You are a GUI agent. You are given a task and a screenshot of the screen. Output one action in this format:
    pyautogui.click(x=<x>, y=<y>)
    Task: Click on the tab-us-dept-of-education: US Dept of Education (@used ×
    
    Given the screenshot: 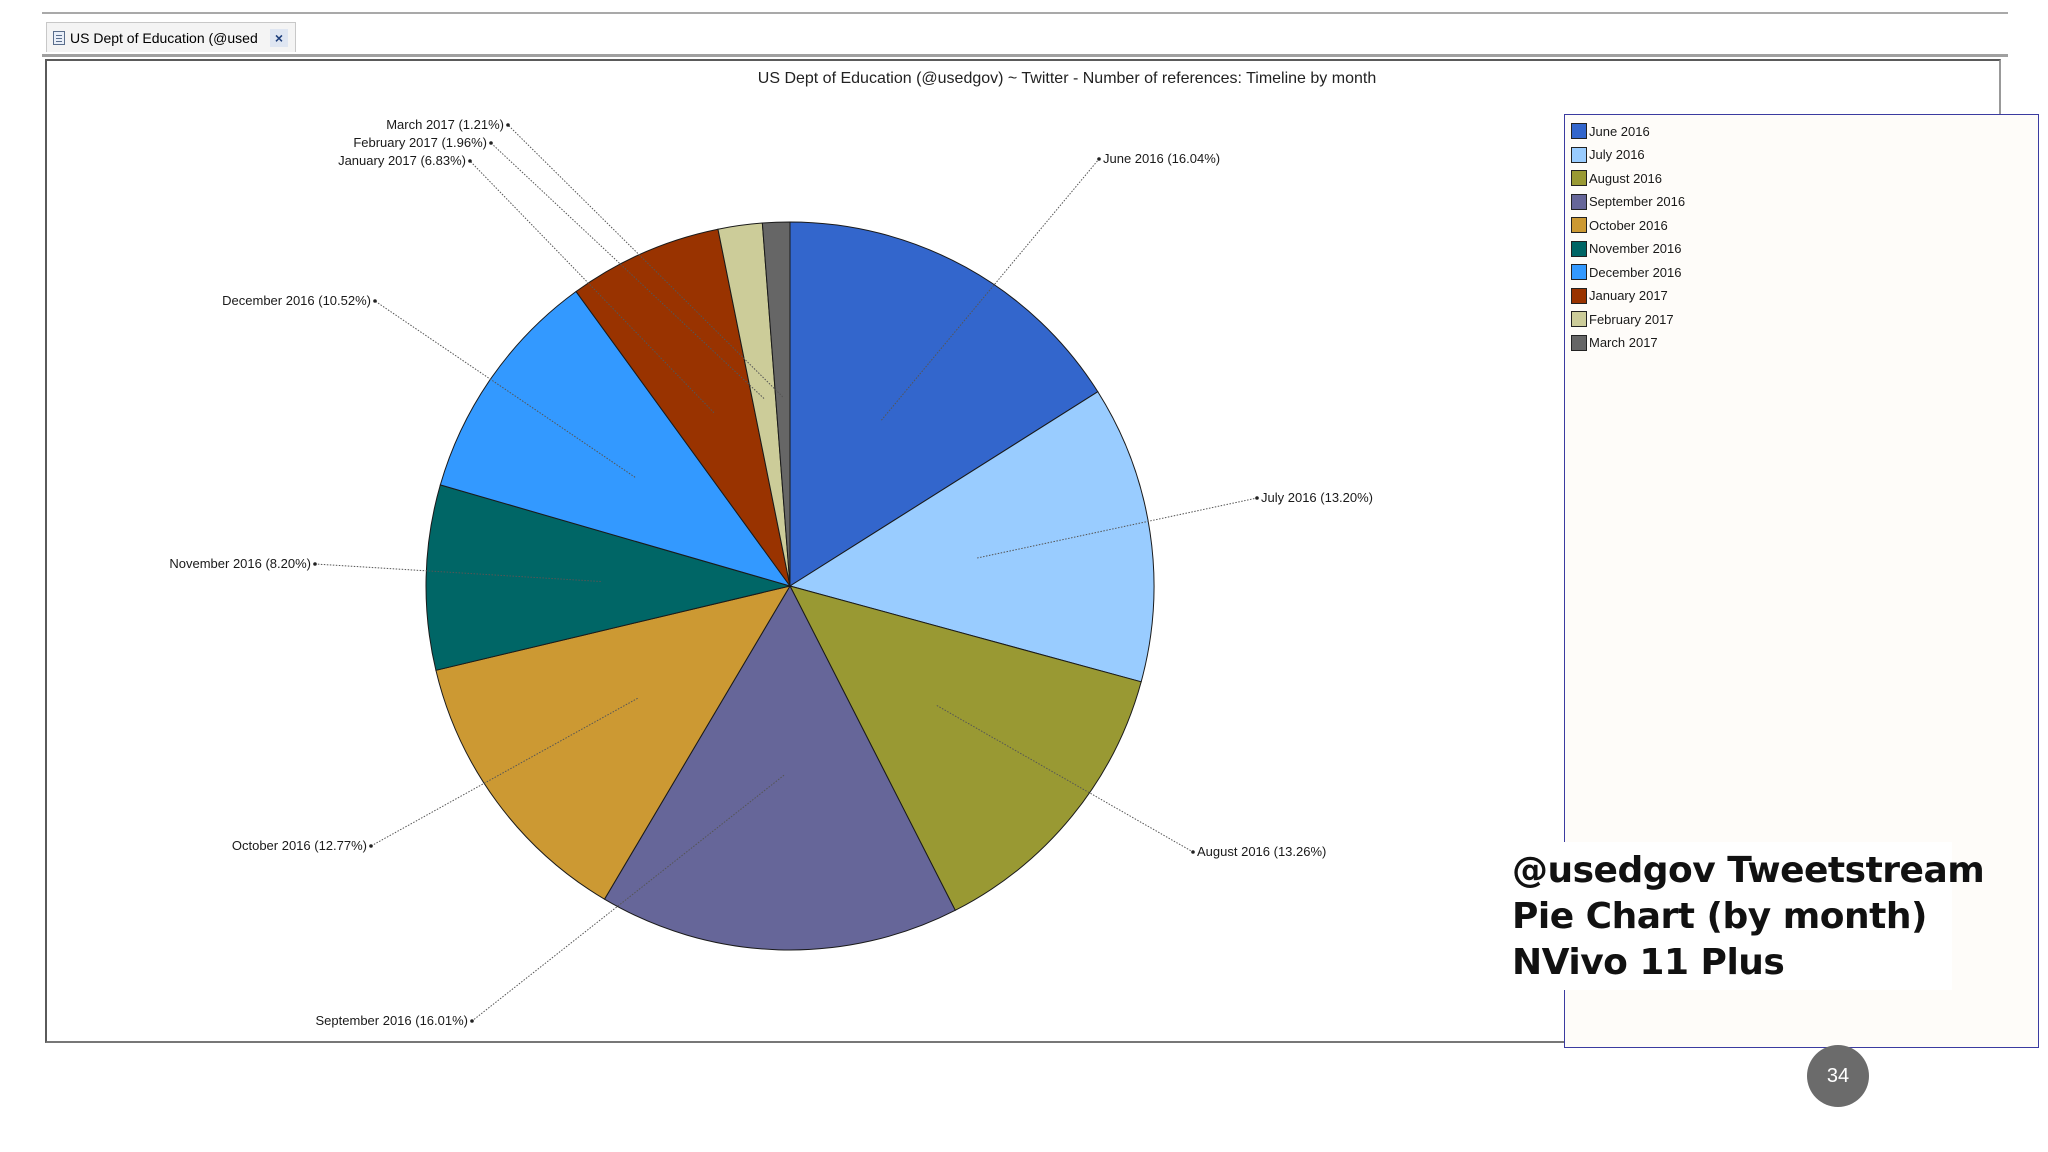 What is the action you would take?
    pyautogui.click(x=171, y=37)
    